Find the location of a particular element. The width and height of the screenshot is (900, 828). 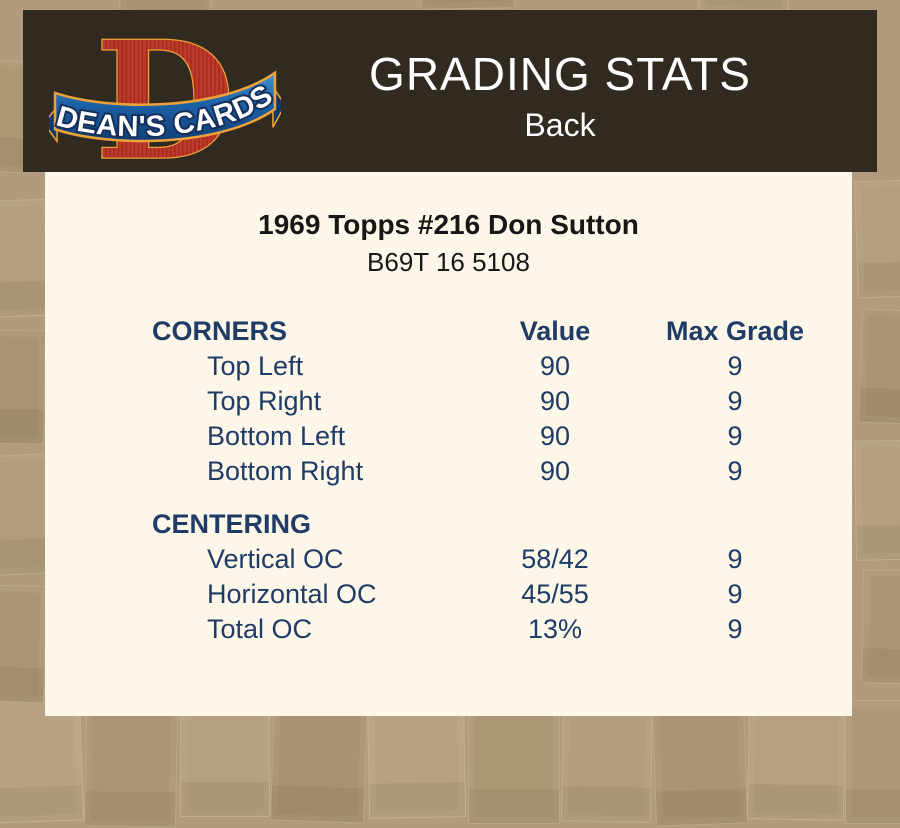

row-value: 13% is located at coordinates (555, 629).